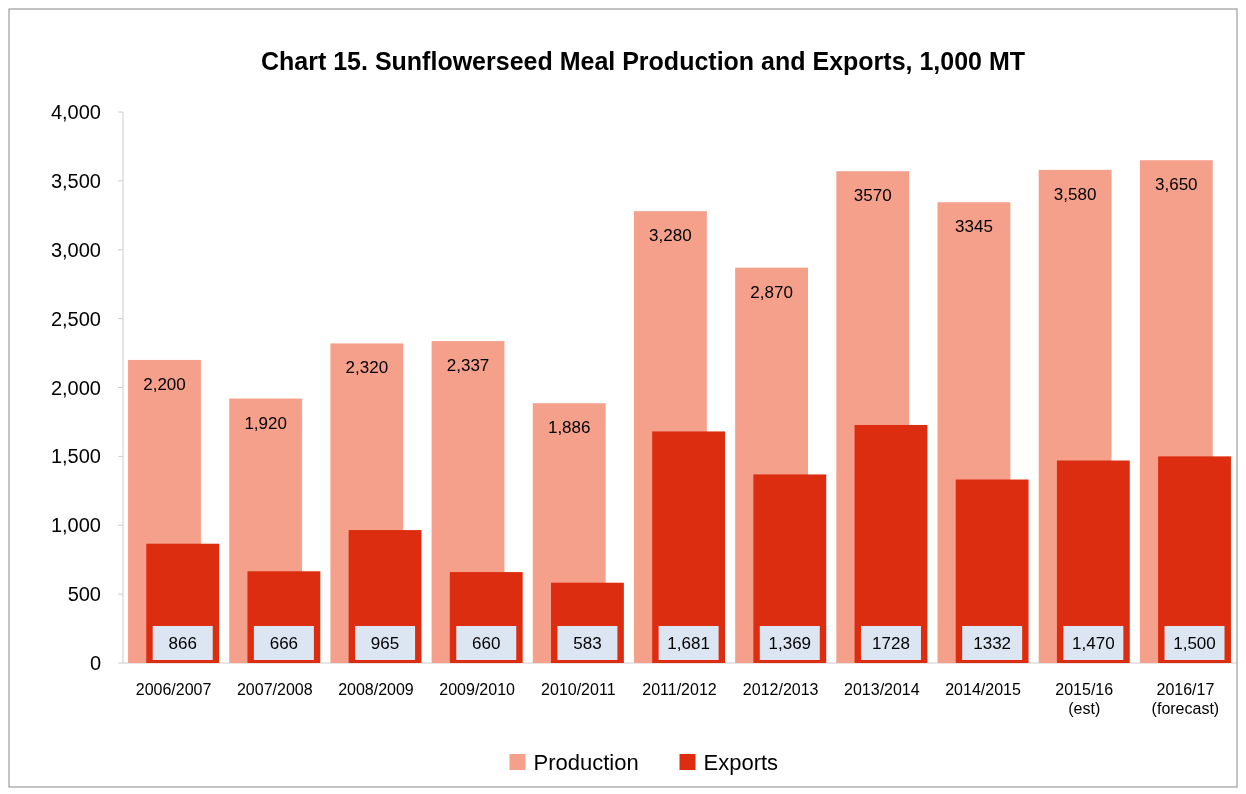  What do you see at coordinates (164, 384) in the screenshot?
I see `data-label: 2,200` at bounding box center [164, 384].